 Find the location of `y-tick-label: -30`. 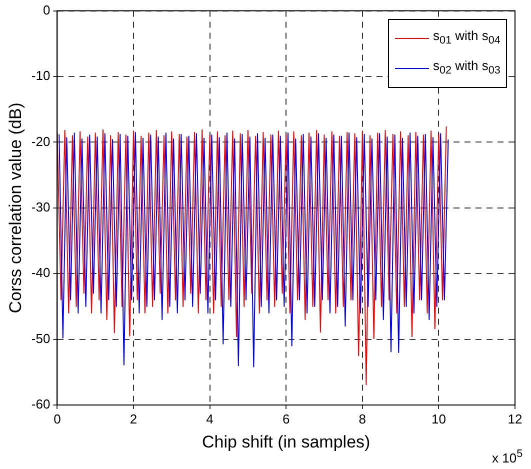

y-tick-label: -30 is located at coordinates (40, 206).